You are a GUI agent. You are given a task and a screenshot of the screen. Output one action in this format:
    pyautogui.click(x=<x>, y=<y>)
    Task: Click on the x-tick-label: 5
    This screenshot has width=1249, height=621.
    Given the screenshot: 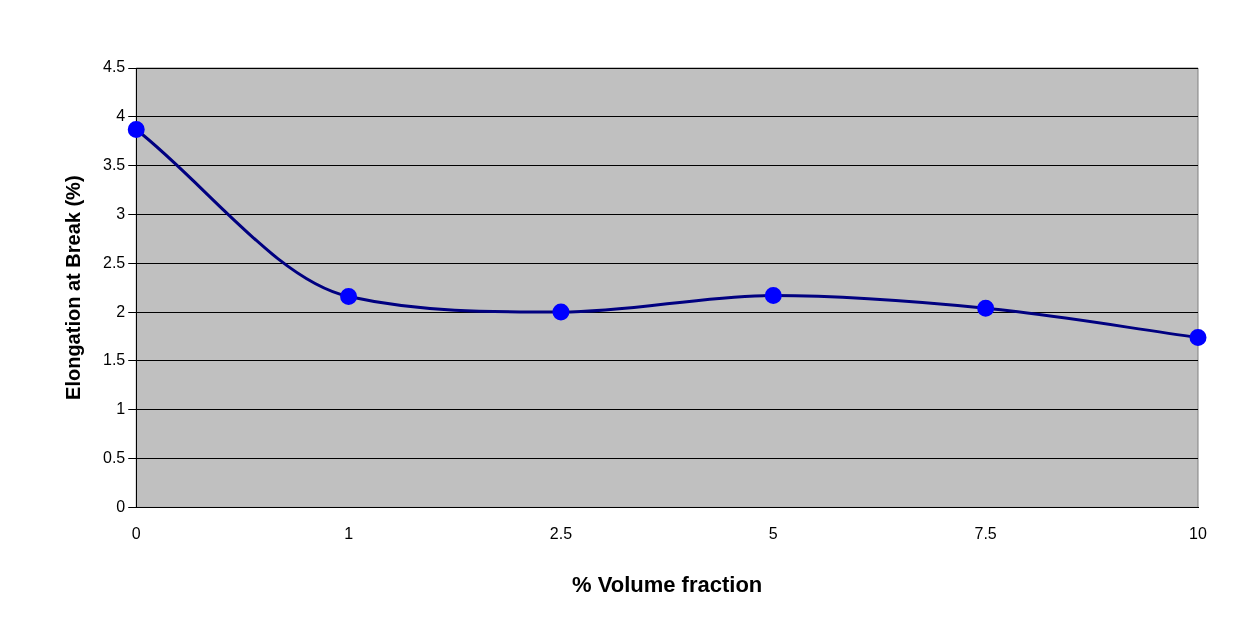 What is the action you would take?
    pyautogui.click(x=773, y=534)
    